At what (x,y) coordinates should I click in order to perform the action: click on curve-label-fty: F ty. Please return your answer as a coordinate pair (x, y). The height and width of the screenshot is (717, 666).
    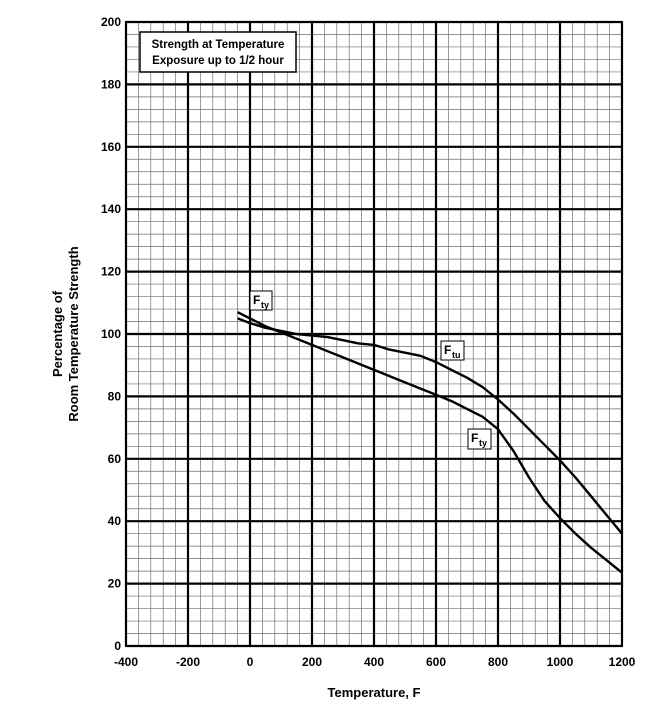
    Looking at the image, I should click on (479, 439).